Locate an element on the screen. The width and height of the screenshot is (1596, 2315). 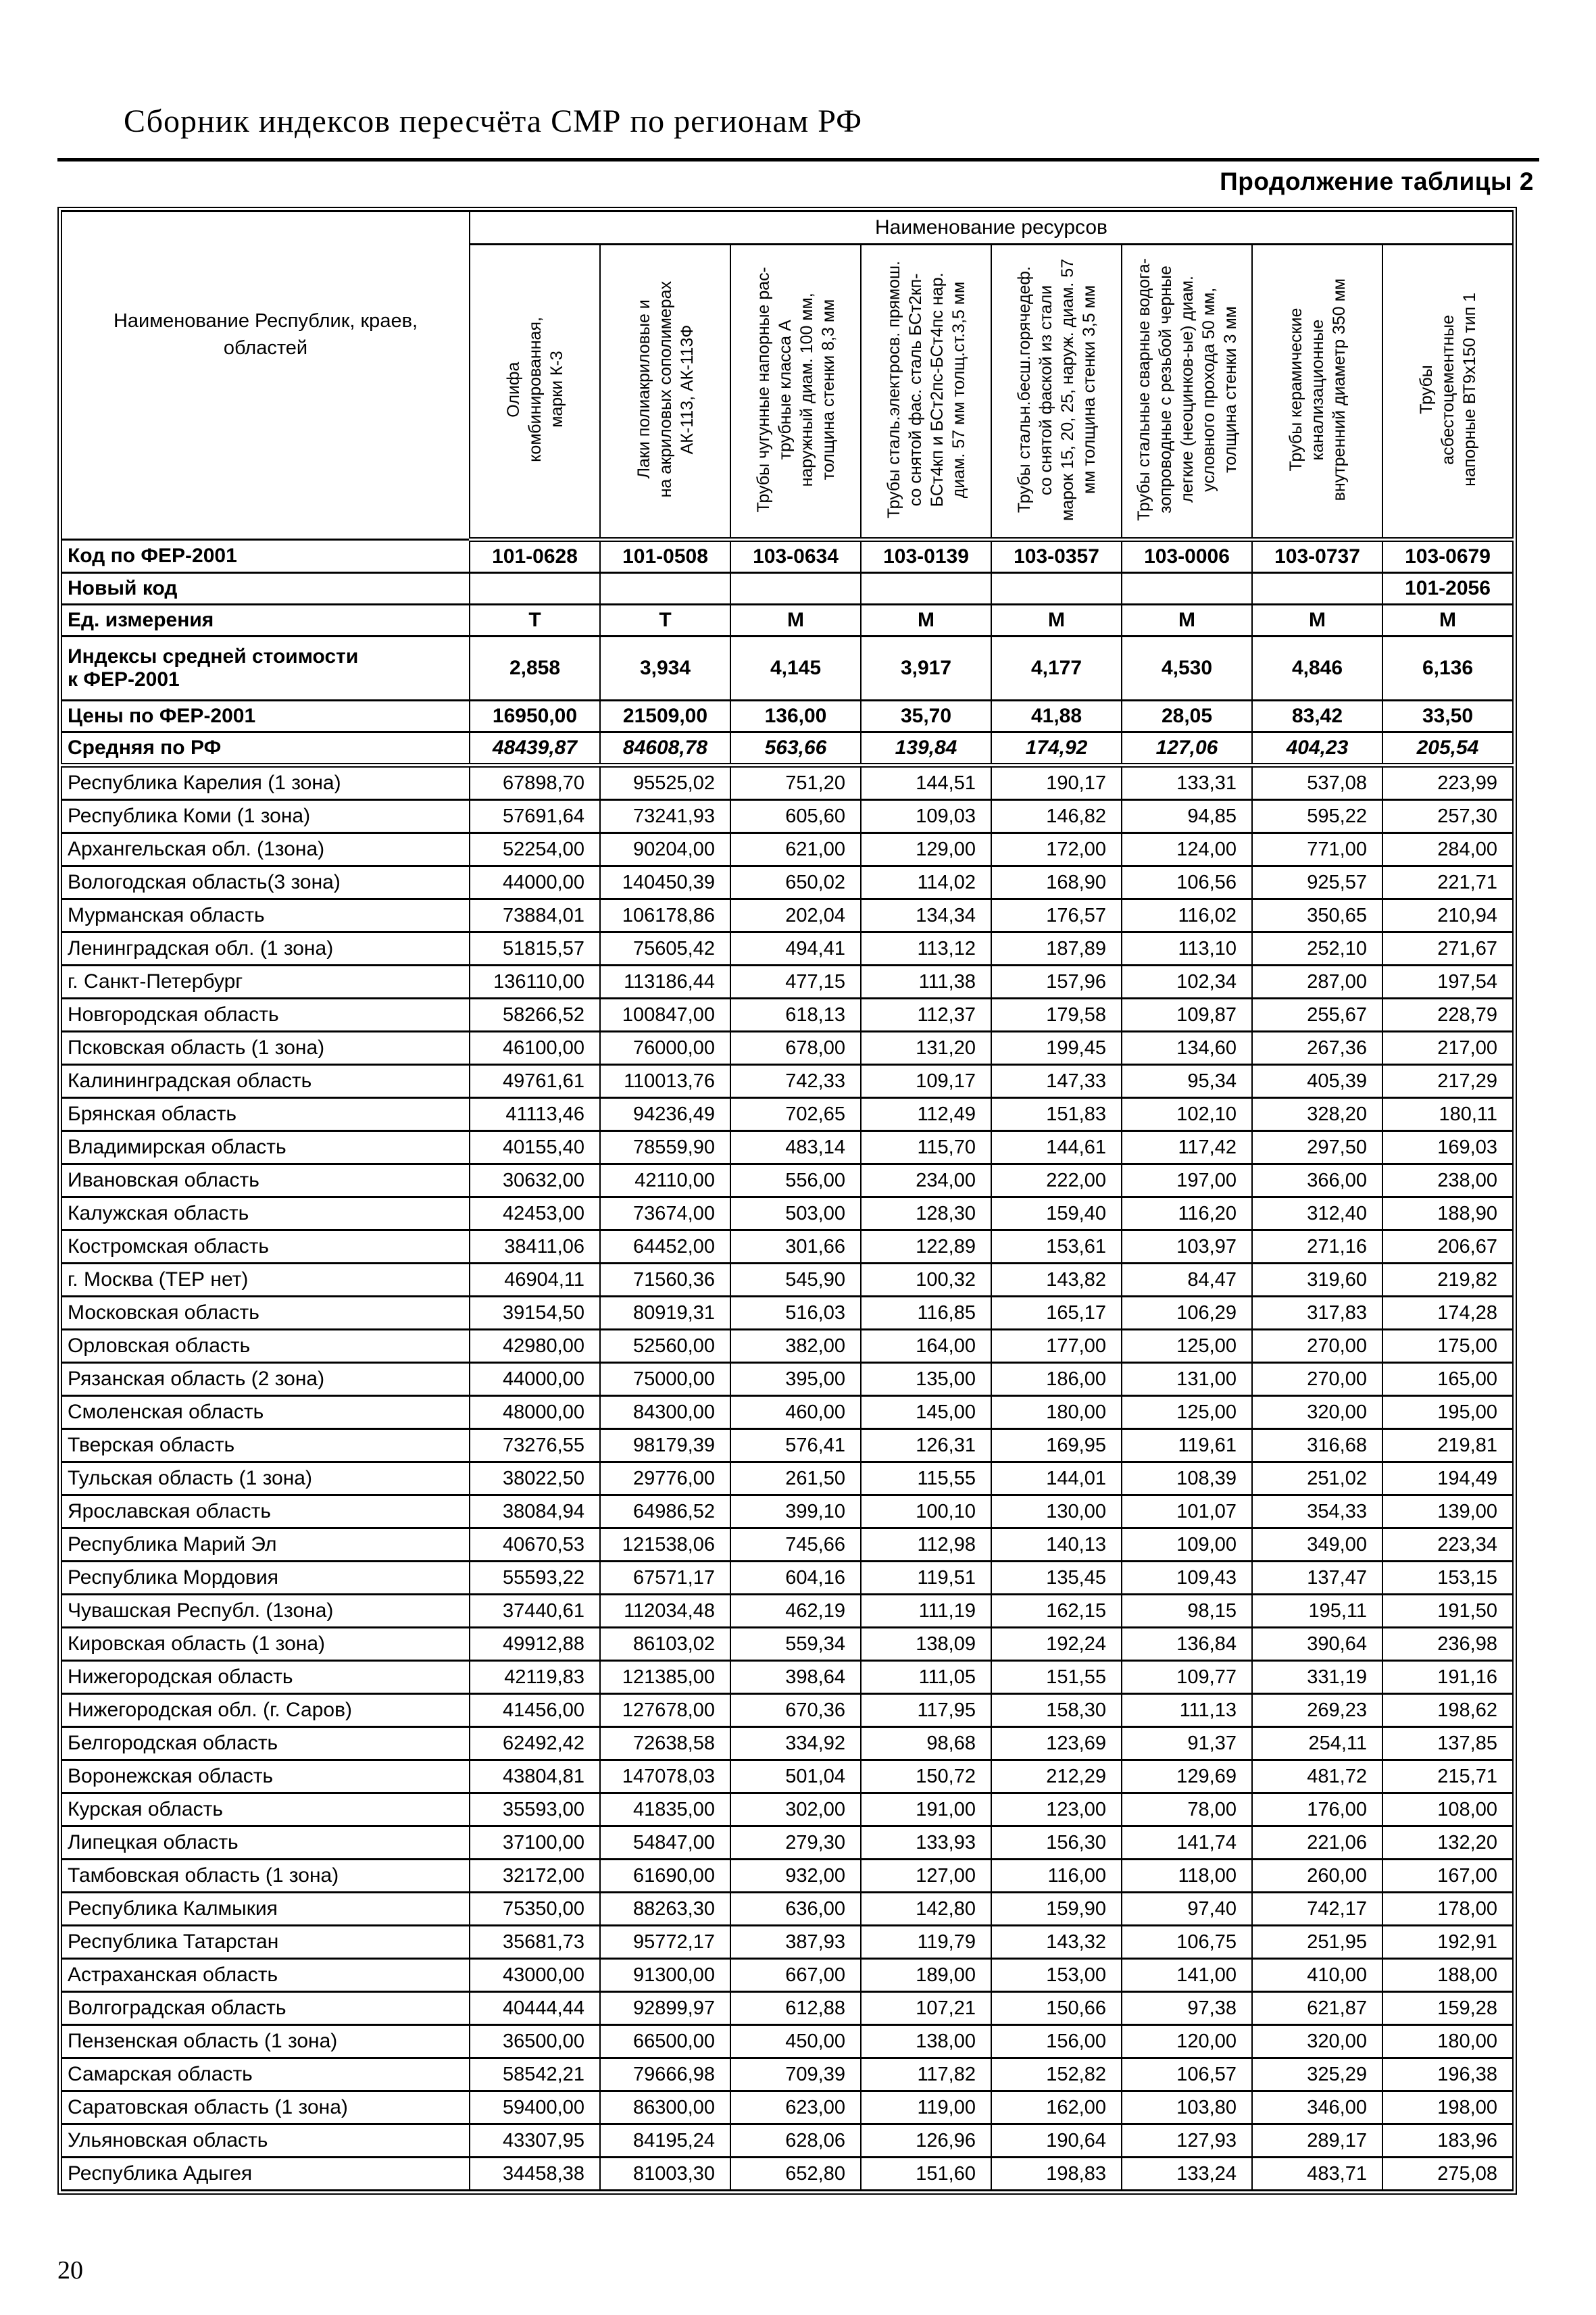
region-name: Калужская область is located at coordinates (265, 1213).